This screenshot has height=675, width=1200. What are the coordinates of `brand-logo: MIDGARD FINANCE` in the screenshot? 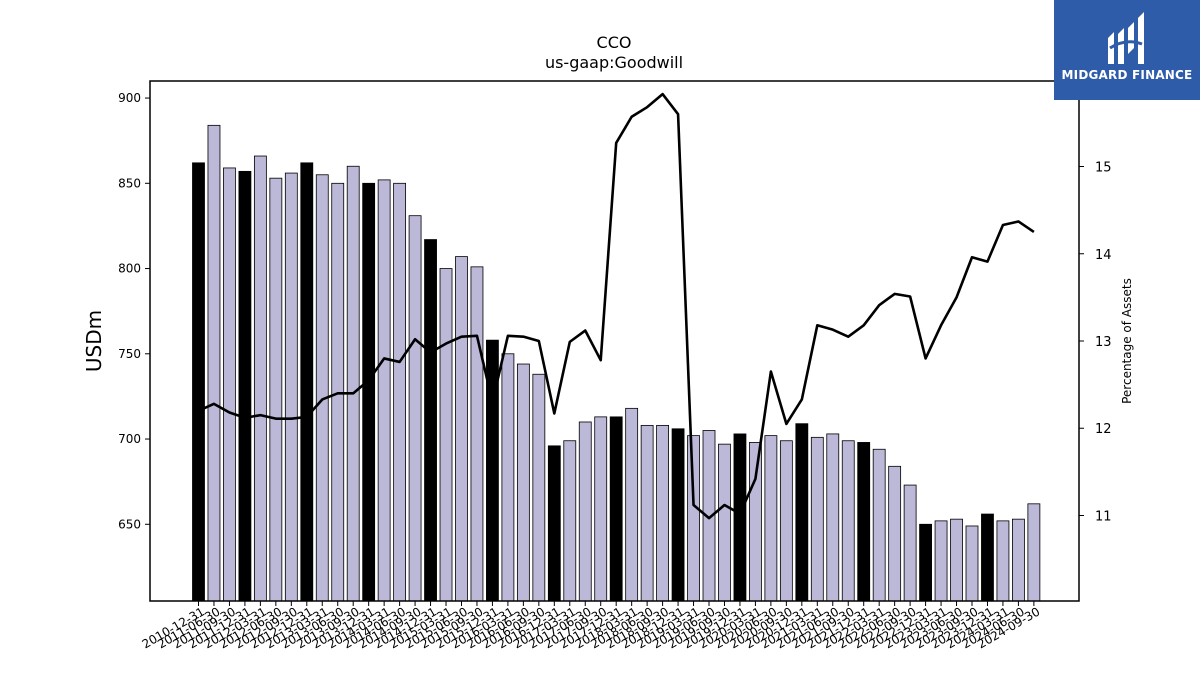 It's located at (1127, 50).